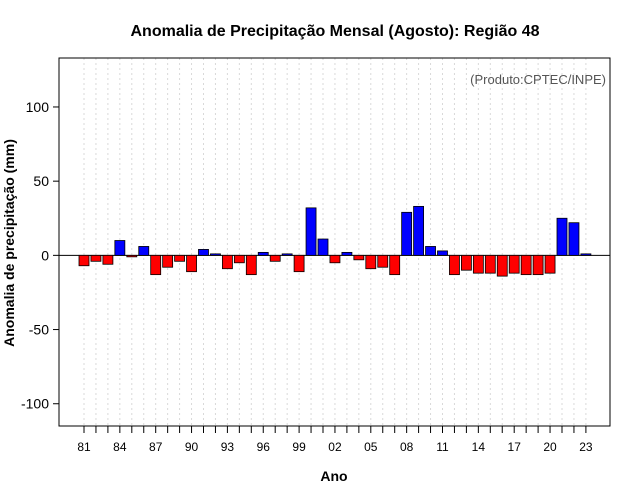 This screenshot has height=500, width=640. Describe the element at coordinates (335, 447) in the screenshot. I see `x-tick-label: 02` at that location.